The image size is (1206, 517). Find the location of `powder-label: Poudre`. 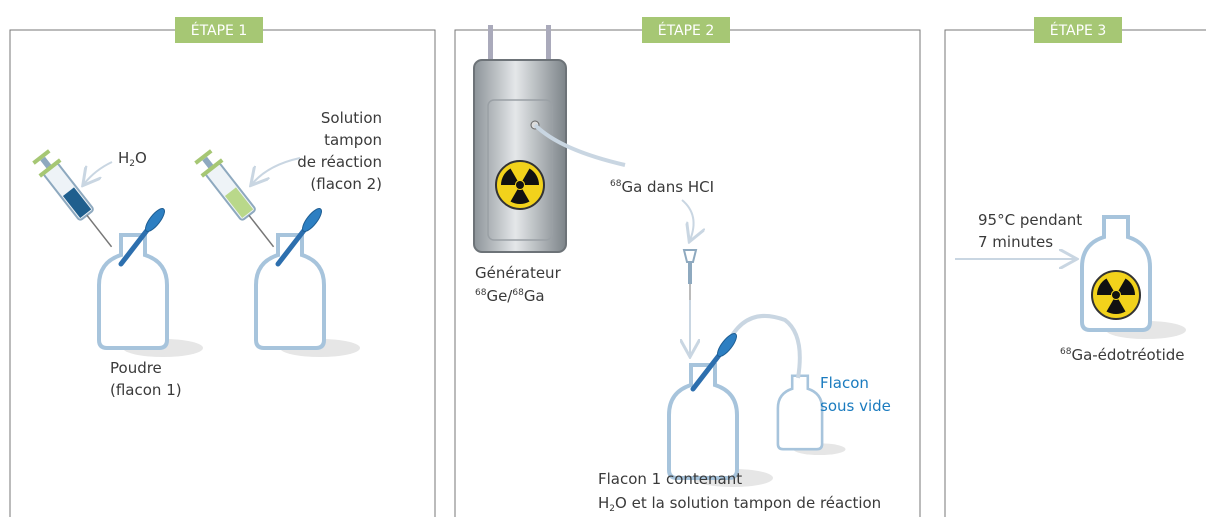

powder-label: Poudre is located at coordinates (136, 368).